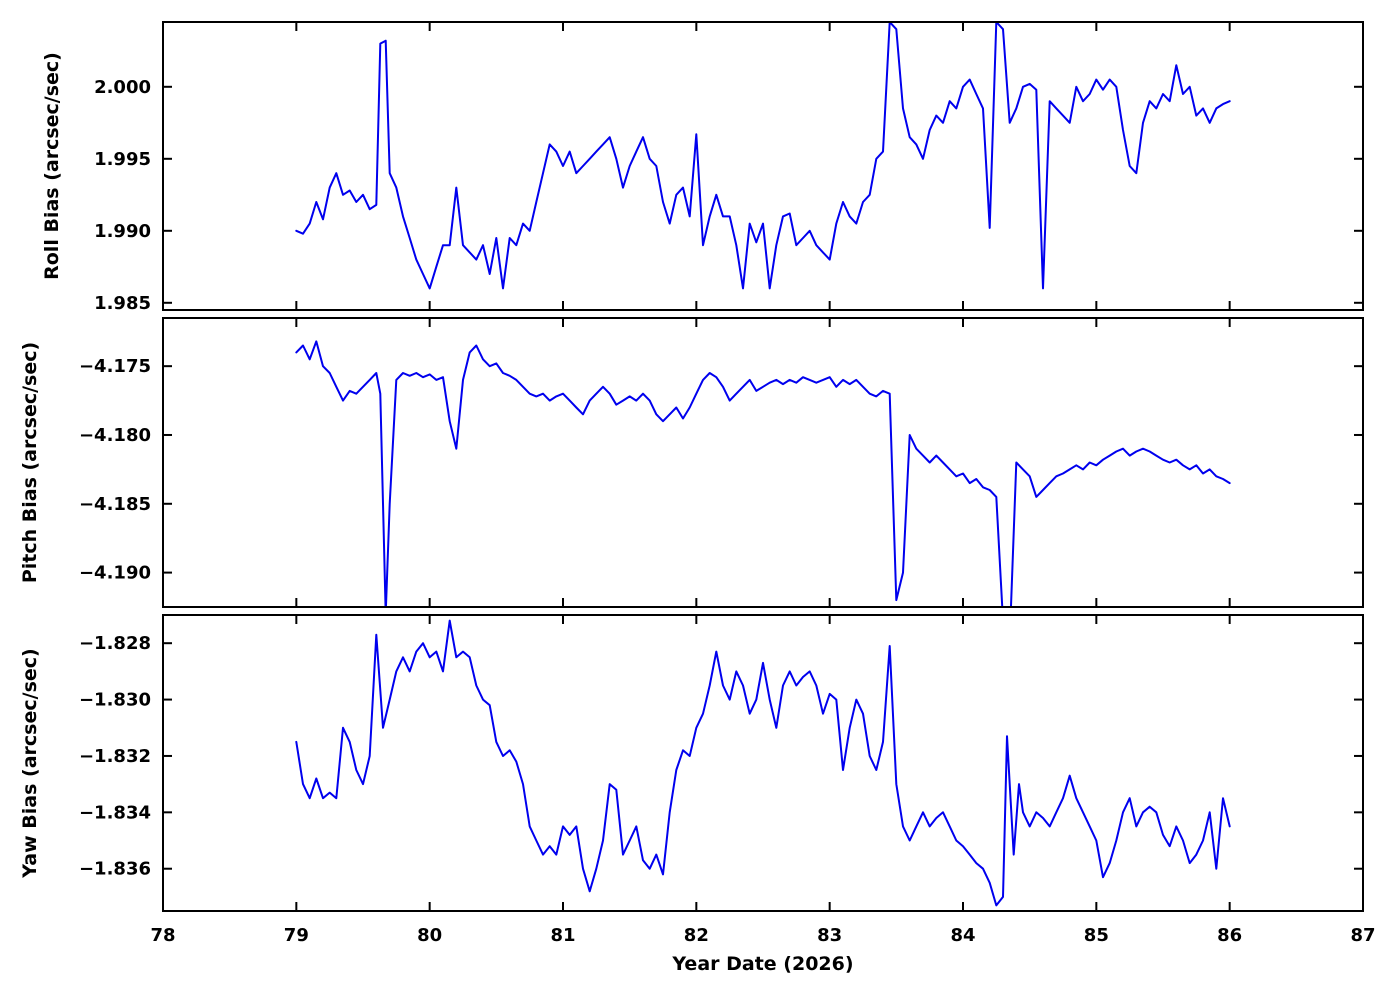  Describe the element at coordinates (115, 573) in the screenshot. I see `y-tick-label: −4.190` at that location.